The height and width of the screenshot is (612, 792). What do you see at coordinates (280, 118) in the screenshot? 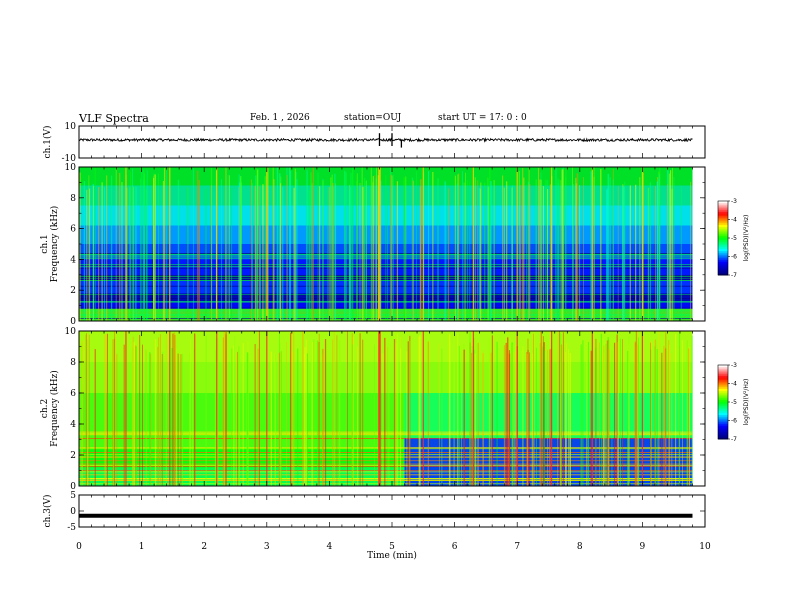
I see `date-label: Feb. 1 , 2026` at bounding box center [280, 118].